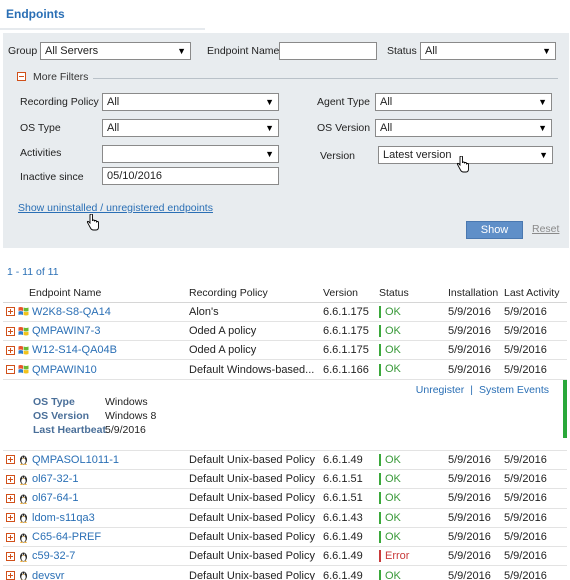  What do you see at coordinates (349, 331) in the screenshot?
I see `version-cell: 6.6.1.175` at bounding box center [349, 331].